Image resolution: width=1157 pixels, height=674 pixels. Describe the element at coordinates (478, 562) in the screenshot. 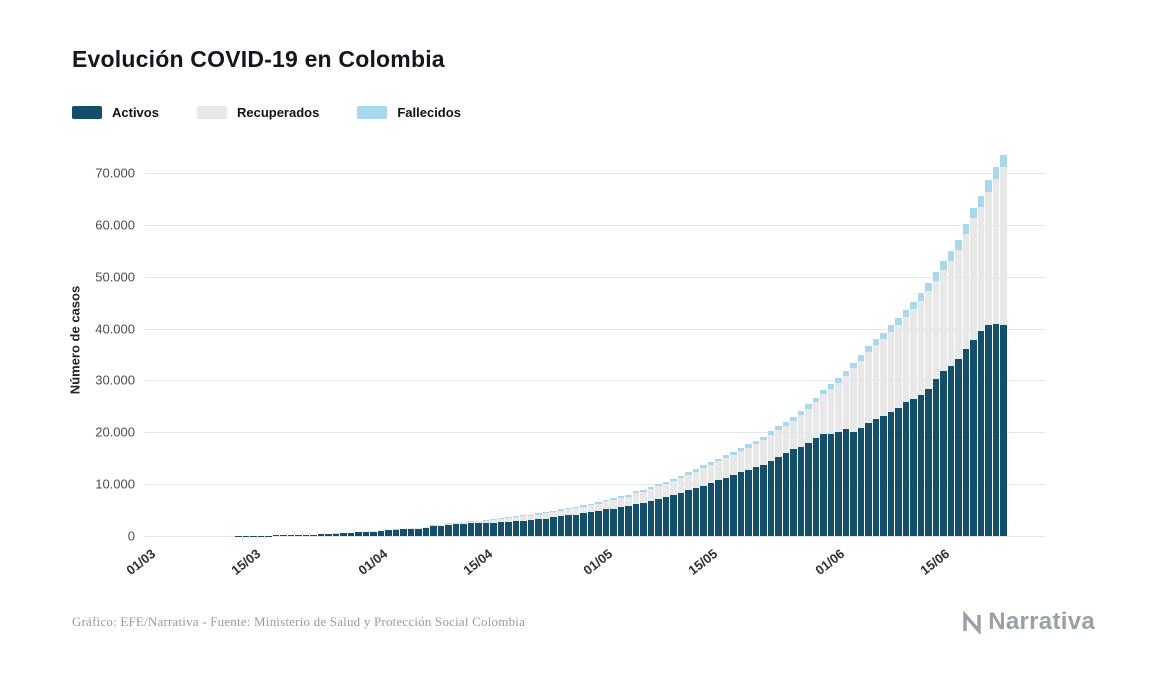

I see `x-tick-label: 15/04` at that location.